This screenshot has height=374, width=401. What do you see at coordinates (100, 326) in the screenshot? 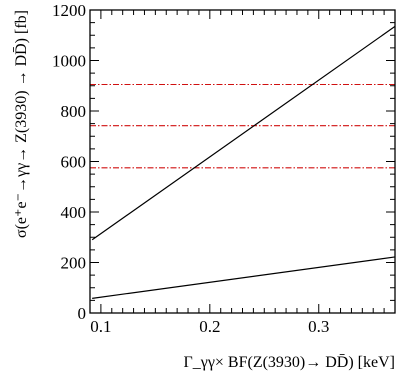
I see `x-tick-label: 0.1` at bounding box center [100, 326].